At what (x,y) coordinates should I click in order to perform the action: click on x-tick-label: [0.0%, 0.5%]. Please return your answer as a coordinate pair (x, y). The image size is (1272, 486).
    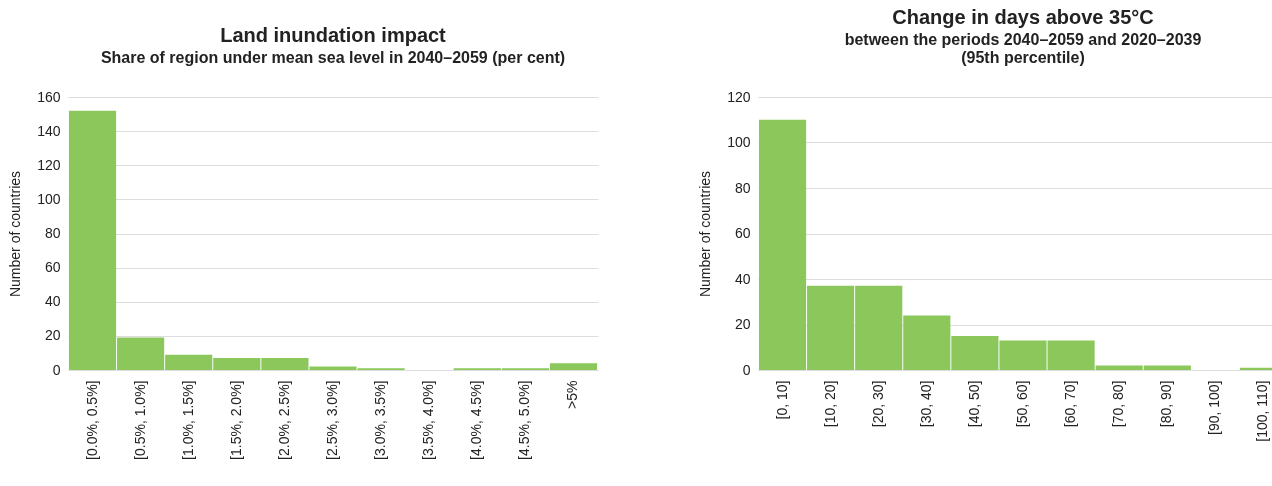
    Looking at the image, I should click on (91, 420).